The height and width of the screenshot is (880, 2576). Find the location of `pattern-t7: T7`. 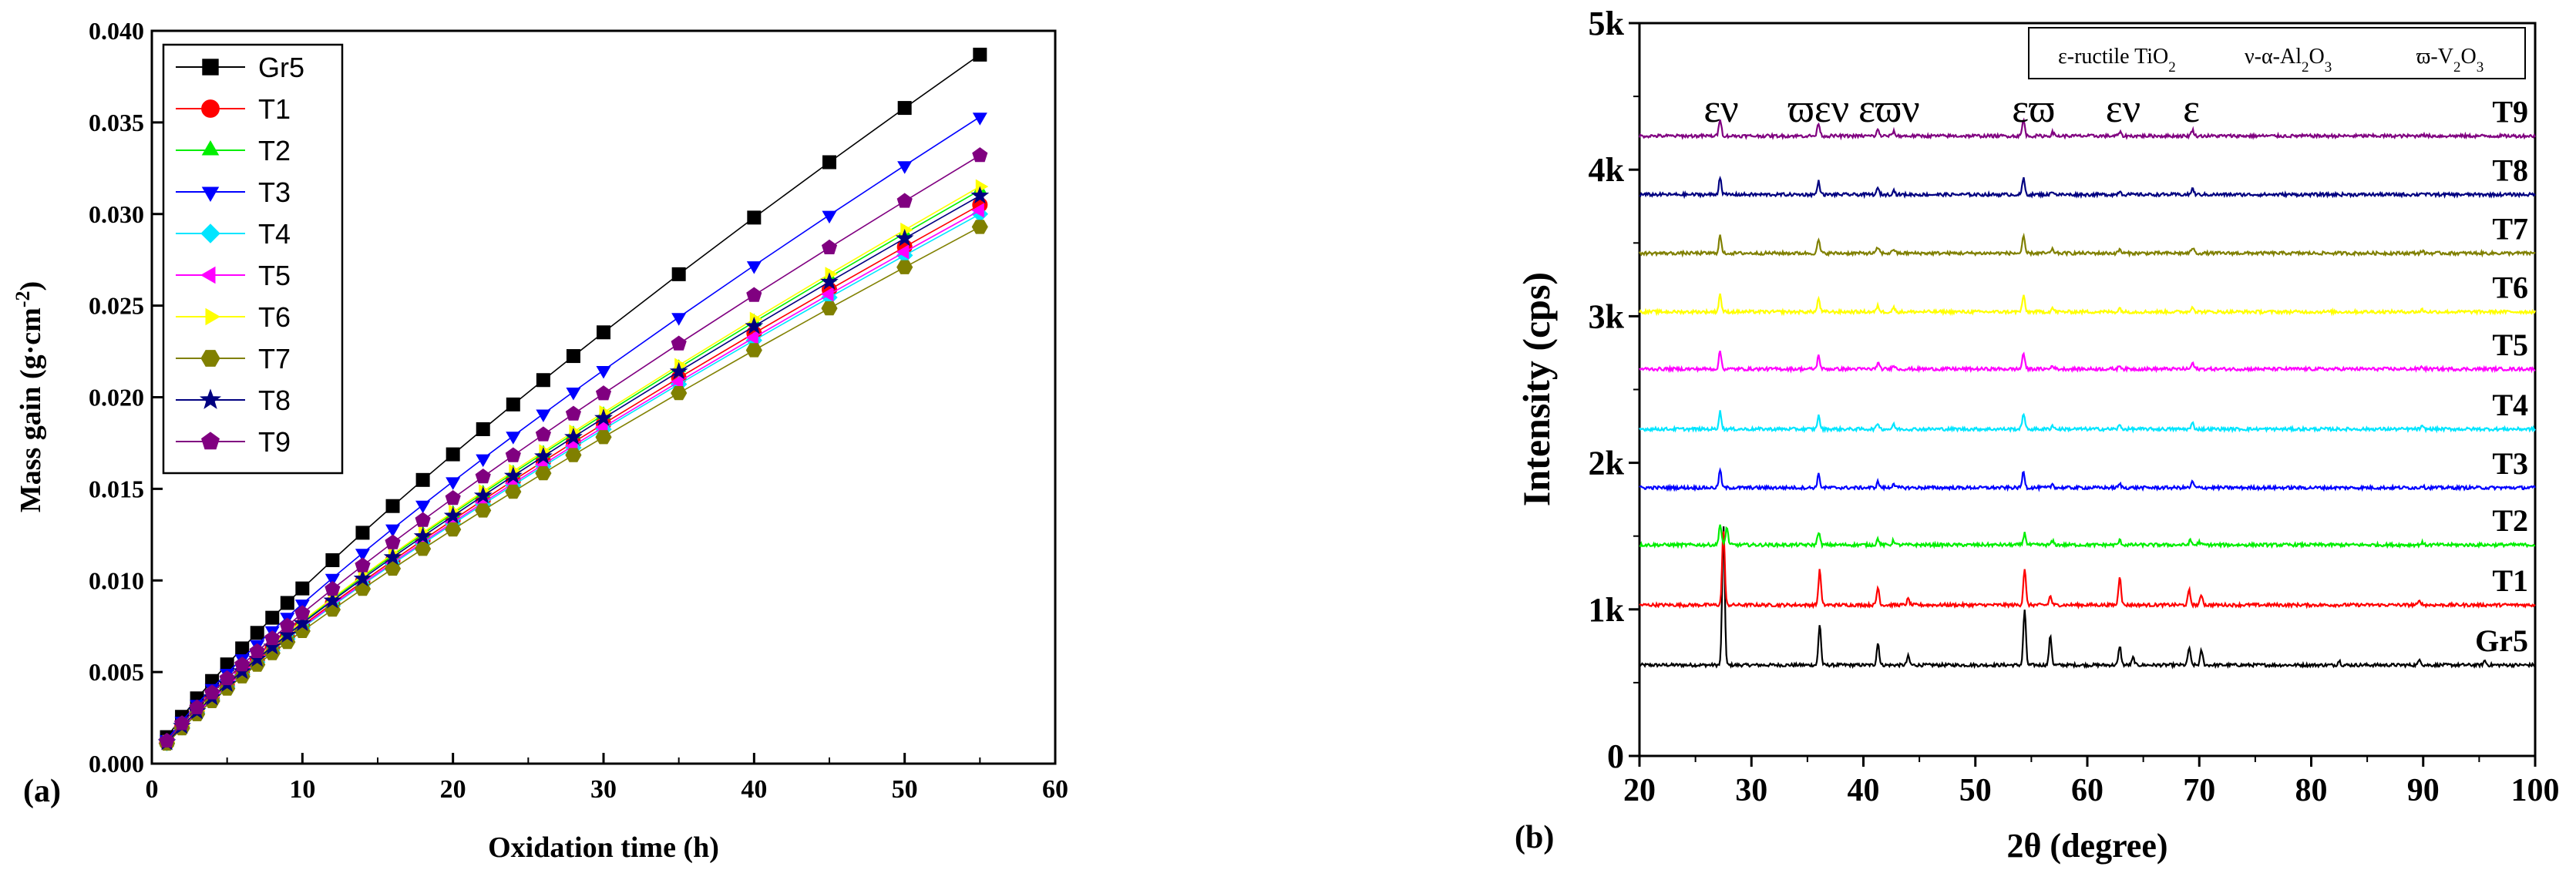

pattern-t7: T7 is located at coordinates (2087, 235).